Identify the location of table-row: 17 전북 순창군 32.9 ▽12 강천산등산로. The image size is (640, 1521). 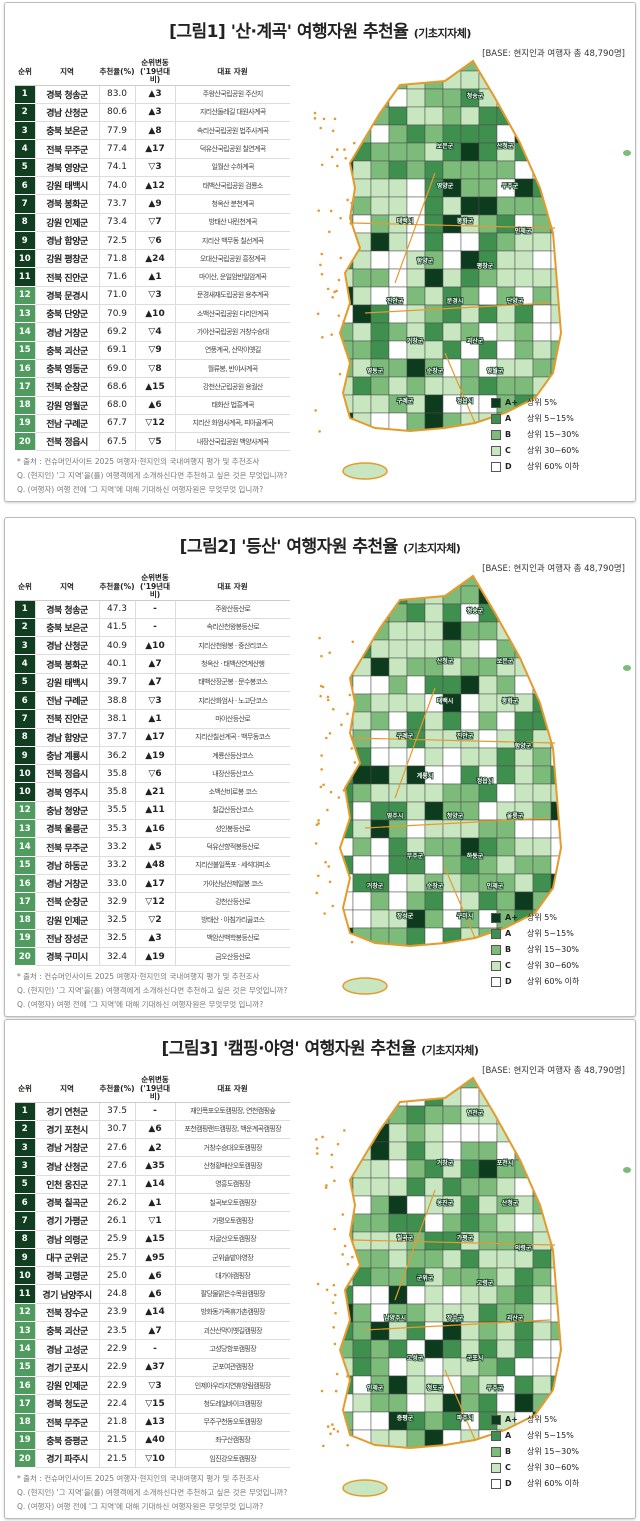
(152, 902).